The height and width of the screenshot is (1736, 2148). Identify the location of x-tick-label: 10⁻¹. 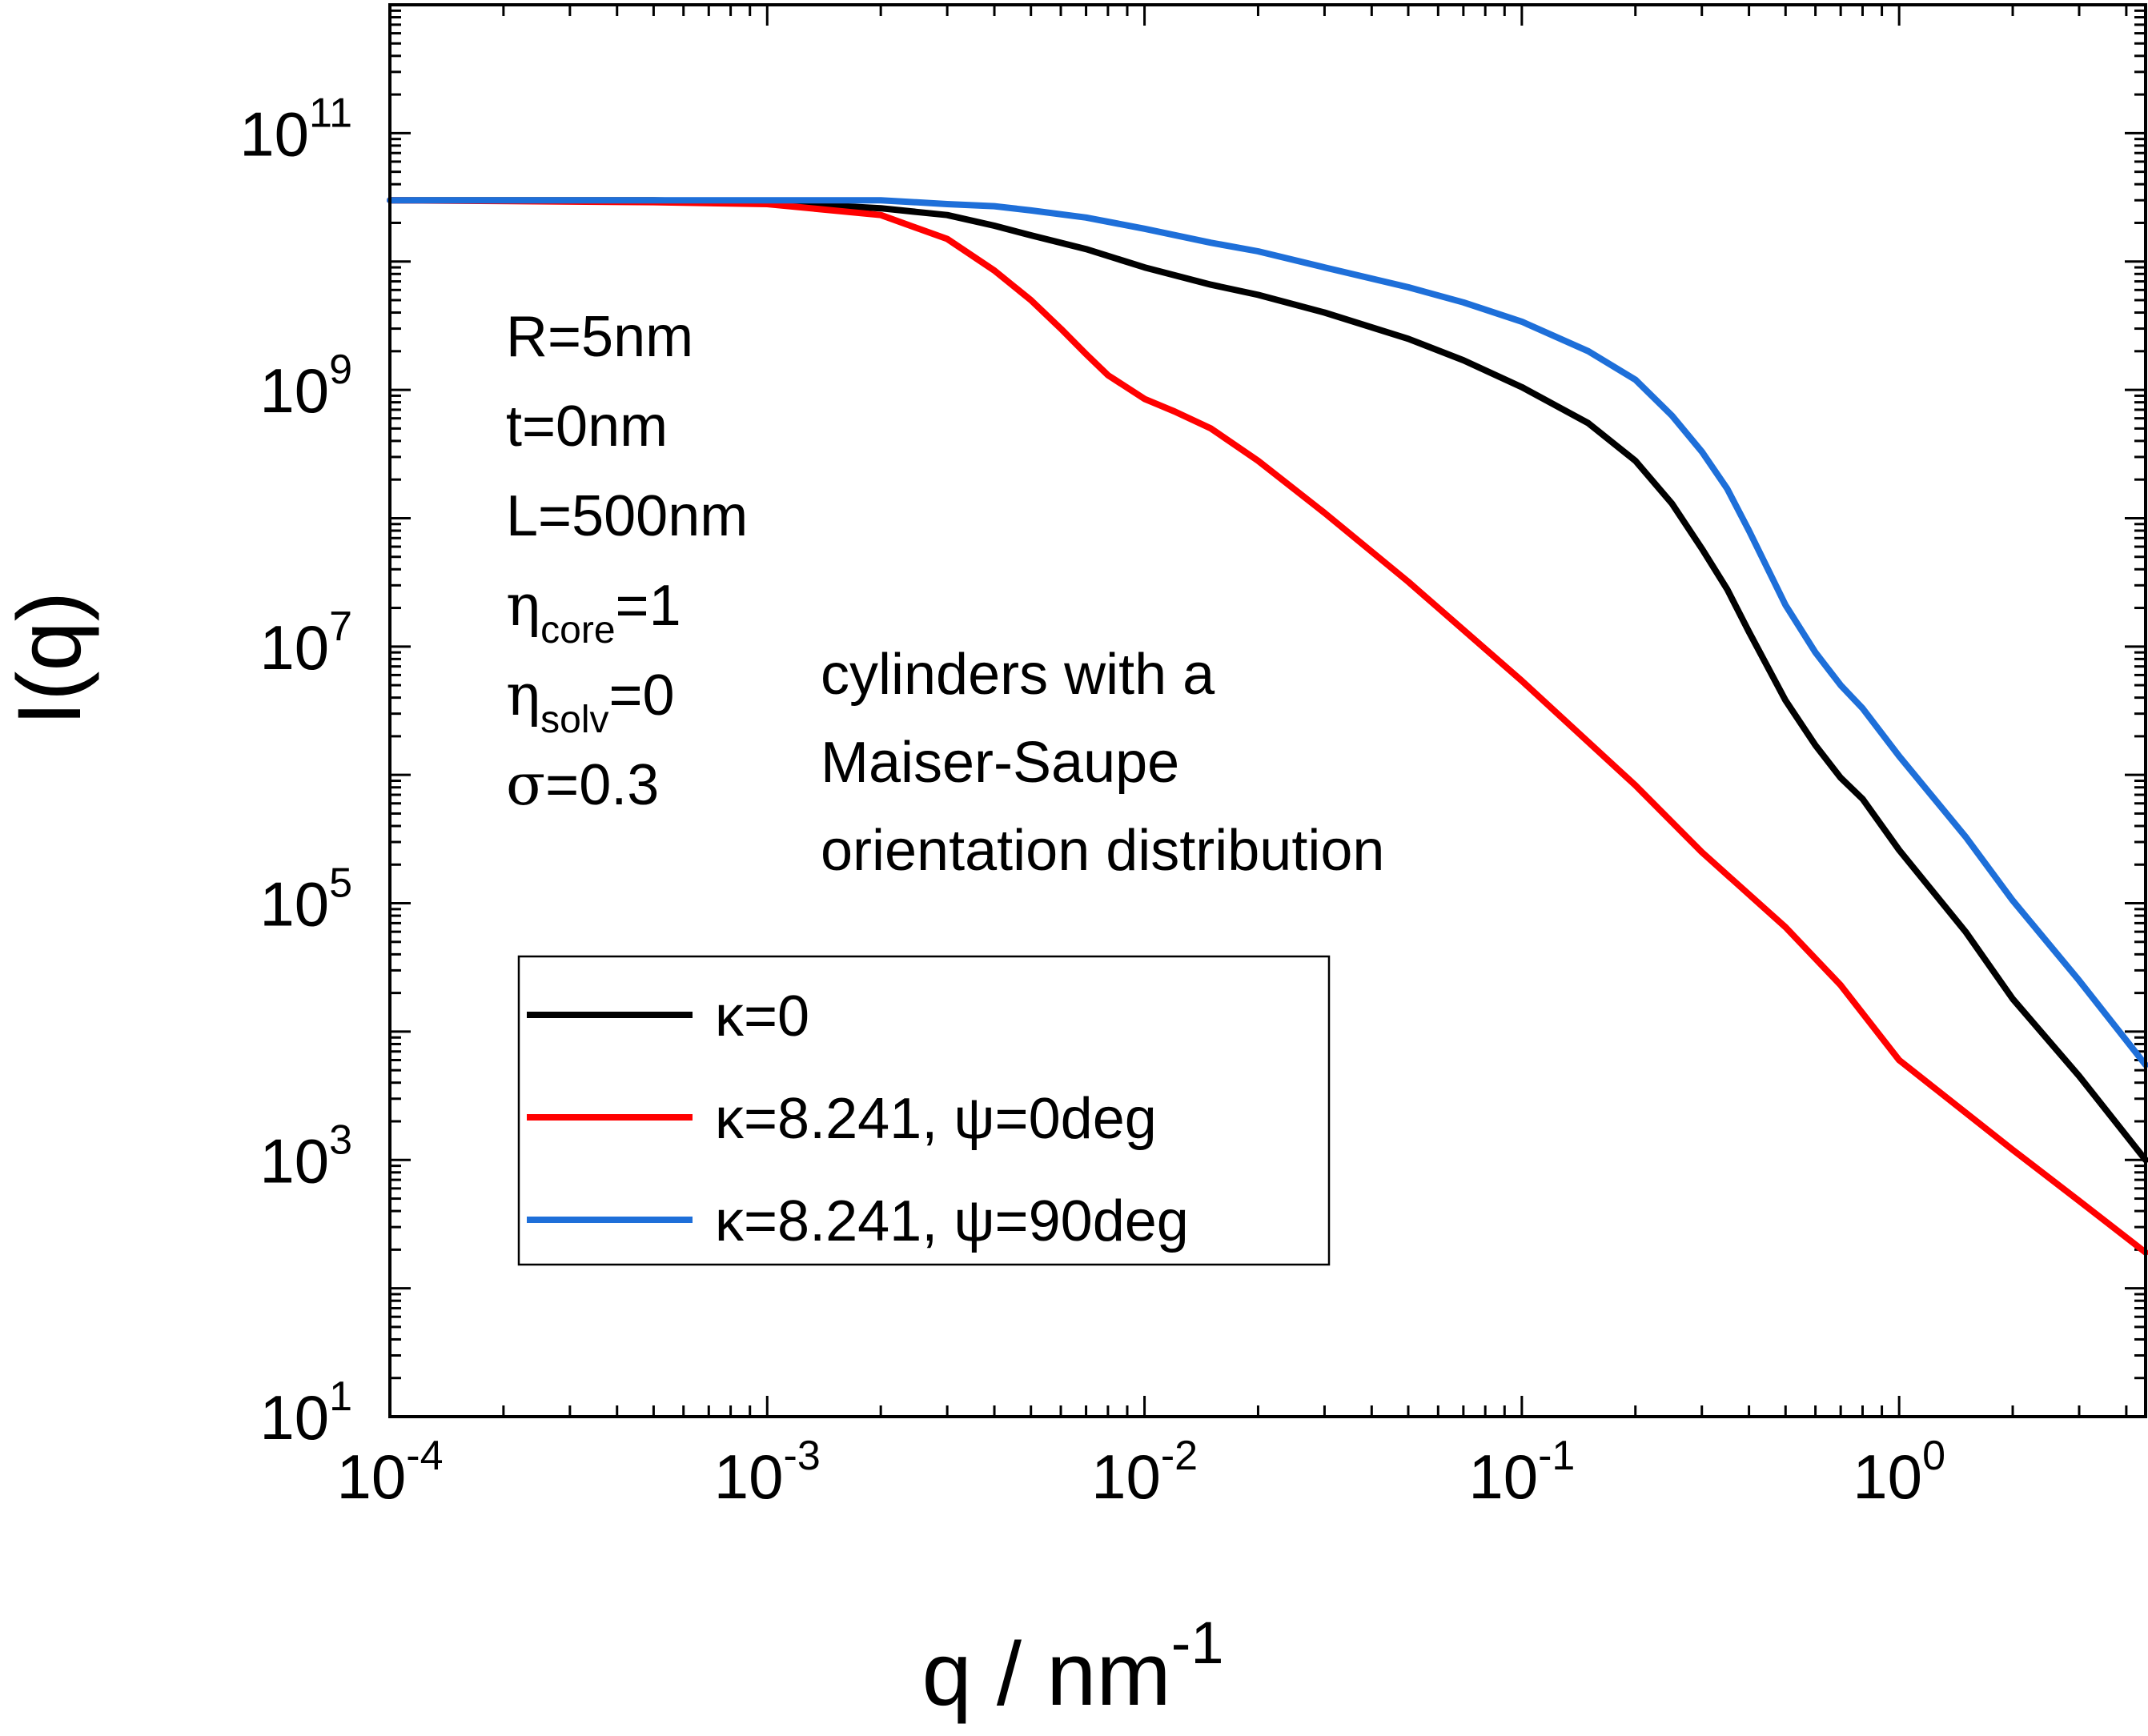
(1521, 1473).